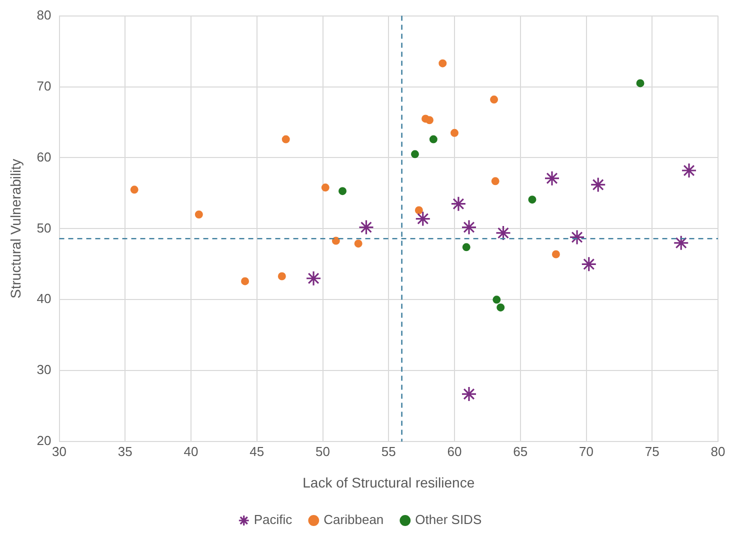 The image size is (748, 547). Describe the element at coordinates (323, 451) in the screenshot. I see `x-tick-label: 50` at that location.